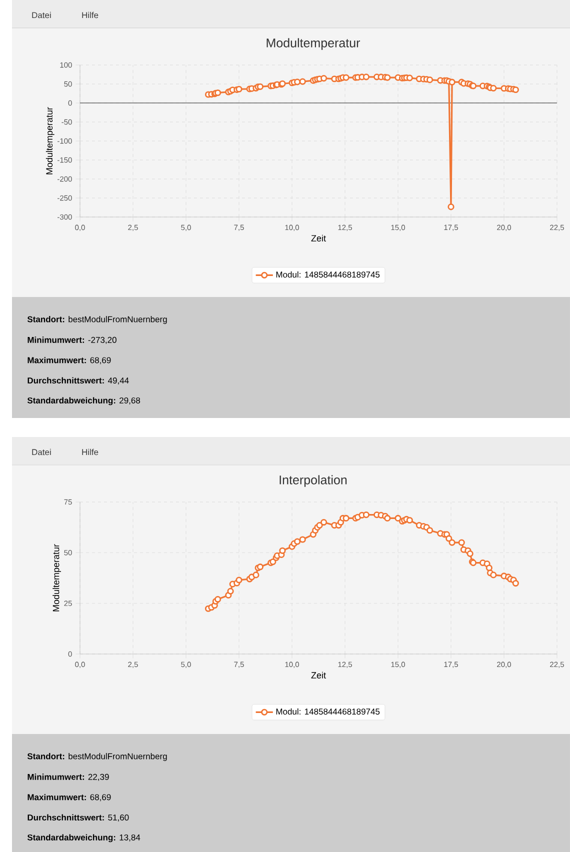 The height and width of the screenshot is (852, 570). I want to click on chart-title: Interpolation, so click(313, 481).